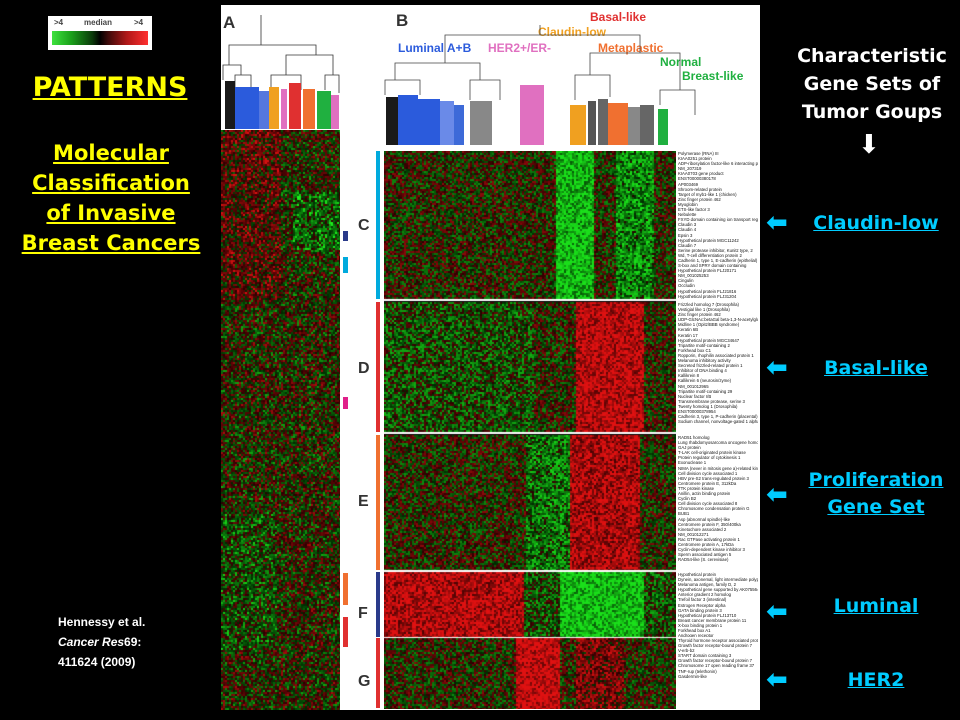 This screenshot has width=960, height=720. What do you see at coordinates (702, 605) in the screenshot?
I see `gene-label: Estrogen Receptor alpha` at bounding box center [702, 605].